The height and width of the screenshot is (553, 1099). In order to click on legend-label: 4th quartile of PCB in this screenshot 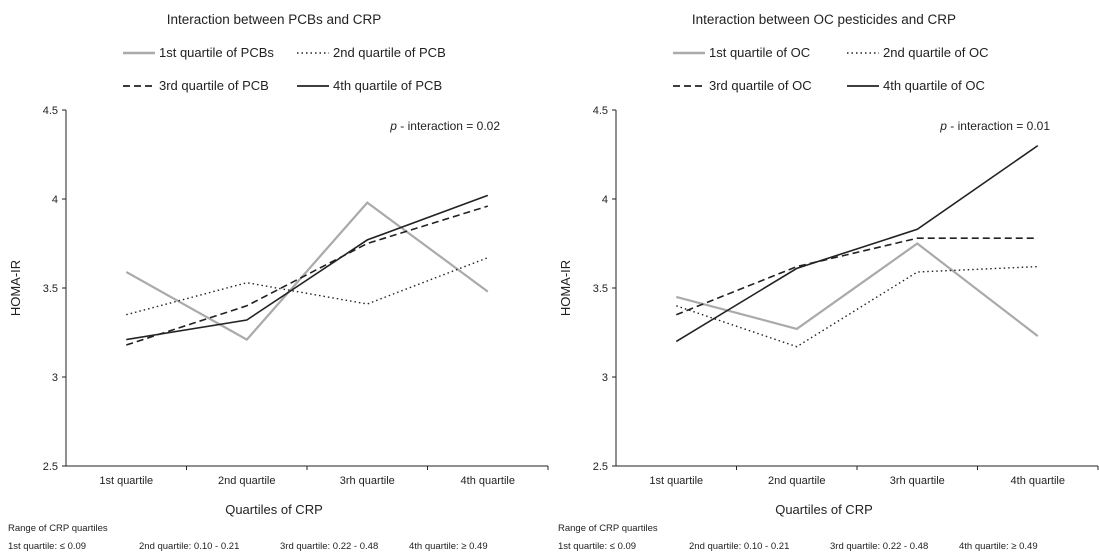, I will do `click(387, 85)`.